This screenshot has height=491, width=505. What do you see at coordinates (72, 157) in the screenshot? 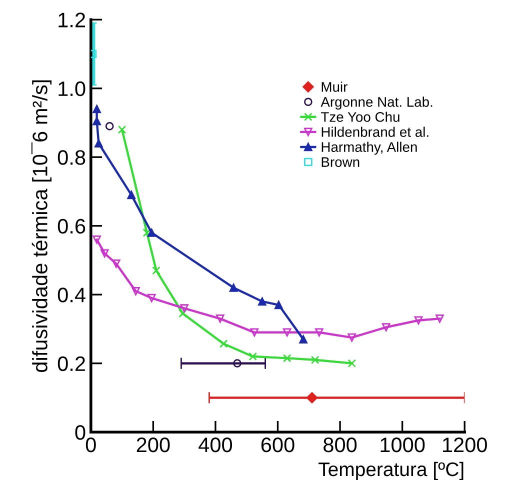
I see `y-tick-label: 0.8` at bounding box center [72, 157].